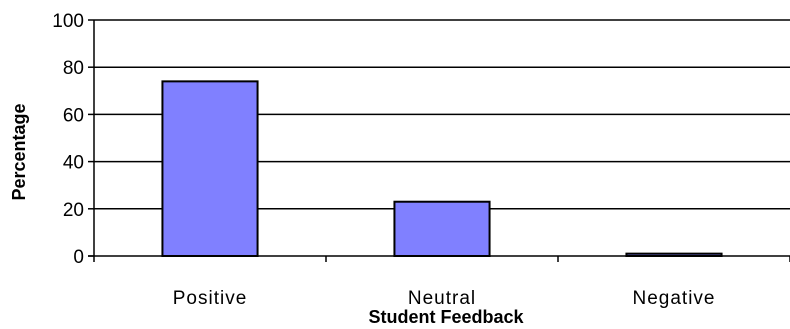 Image resolution: width=790 pixels, height=329 pixels. What do you see at coordinates (674, 298) in the screenshot?
I see `x-tick-label-negative: Negative` at bounding box center [674, 298].